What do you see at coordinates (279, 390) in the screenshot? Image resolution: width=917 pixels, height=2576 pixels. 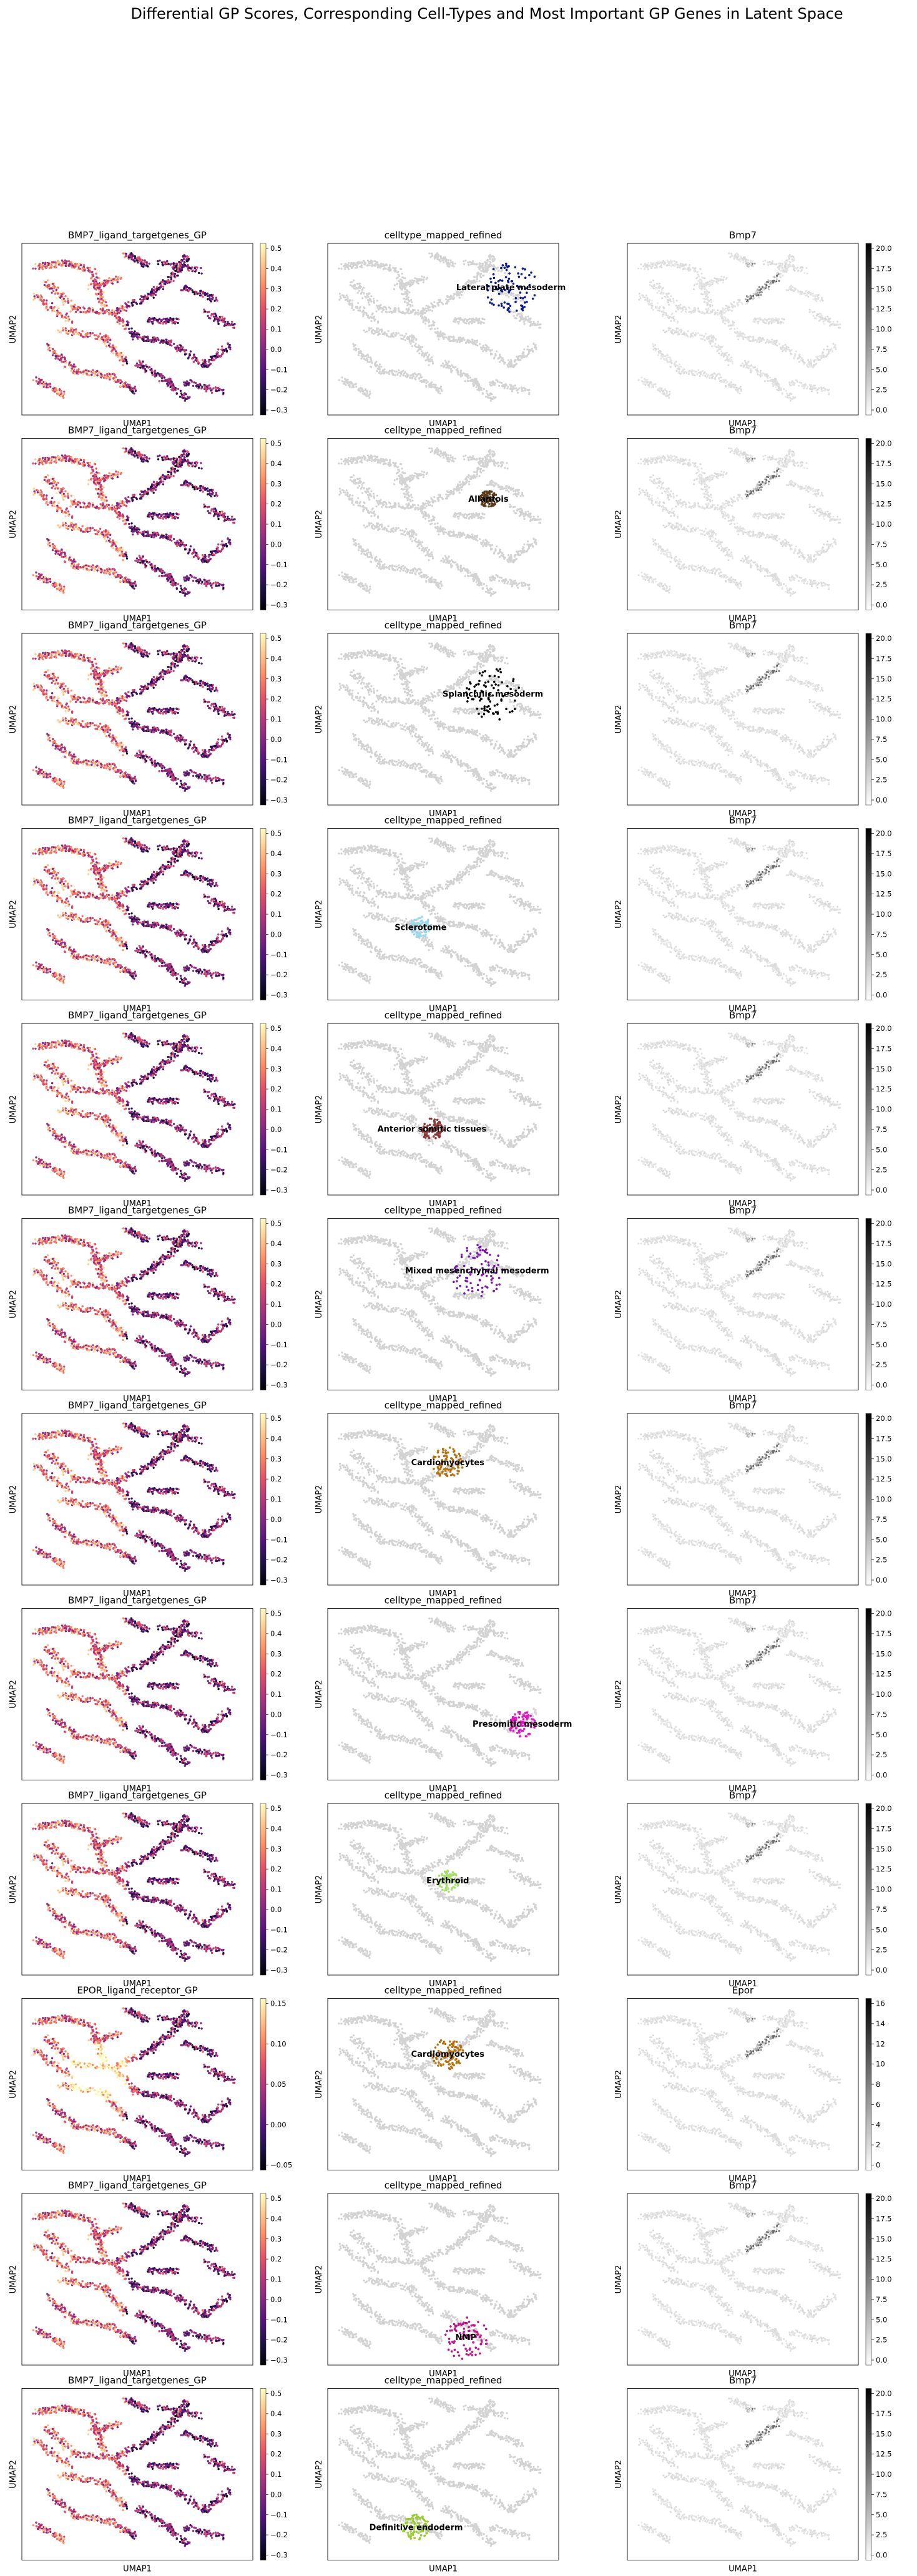 I see `gp-panel-1-tick-label: −0.2` at bounding box center [279, 390].